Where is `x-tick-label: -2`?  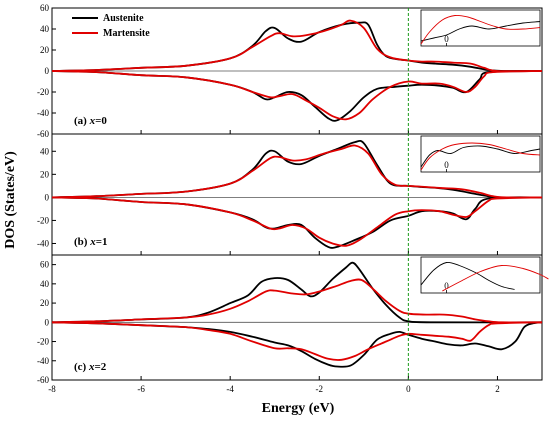
x-tick-label: -2 is located at coordinates (320, 389).